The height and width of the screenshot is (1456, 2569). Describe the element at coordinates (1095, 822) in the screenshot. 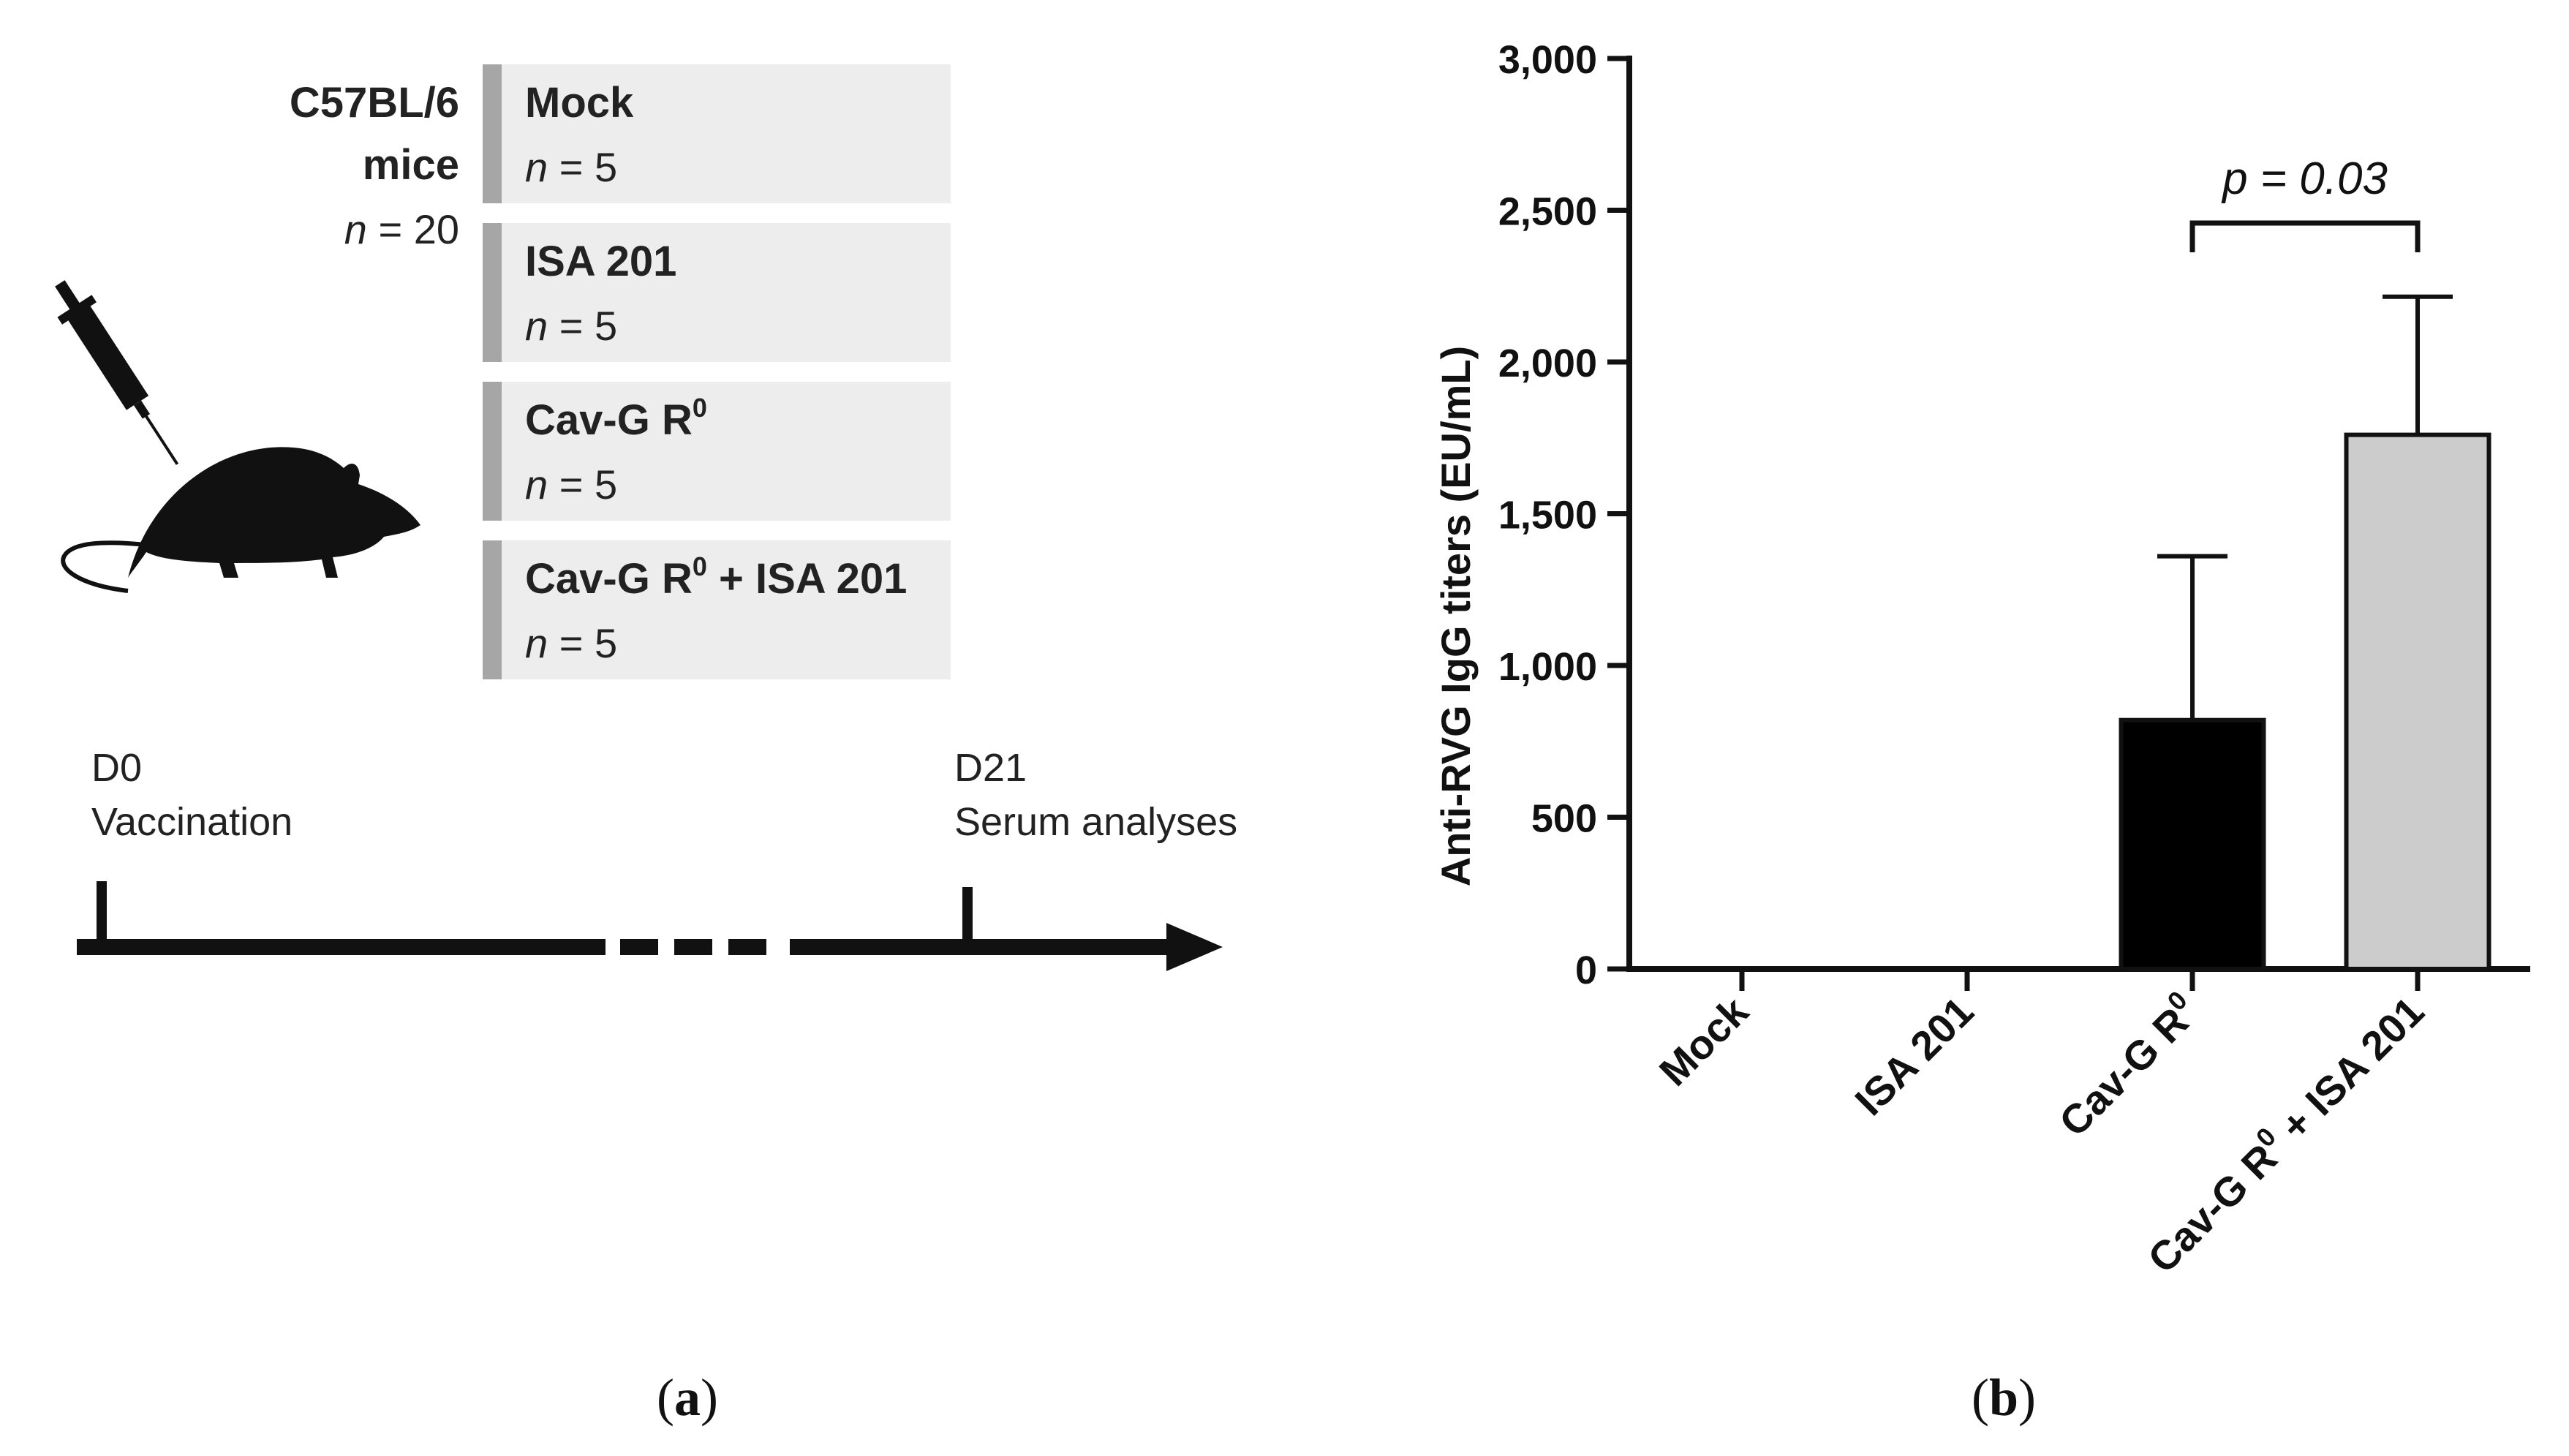

I see `timeline-end-label: Serum analyses` at that location.